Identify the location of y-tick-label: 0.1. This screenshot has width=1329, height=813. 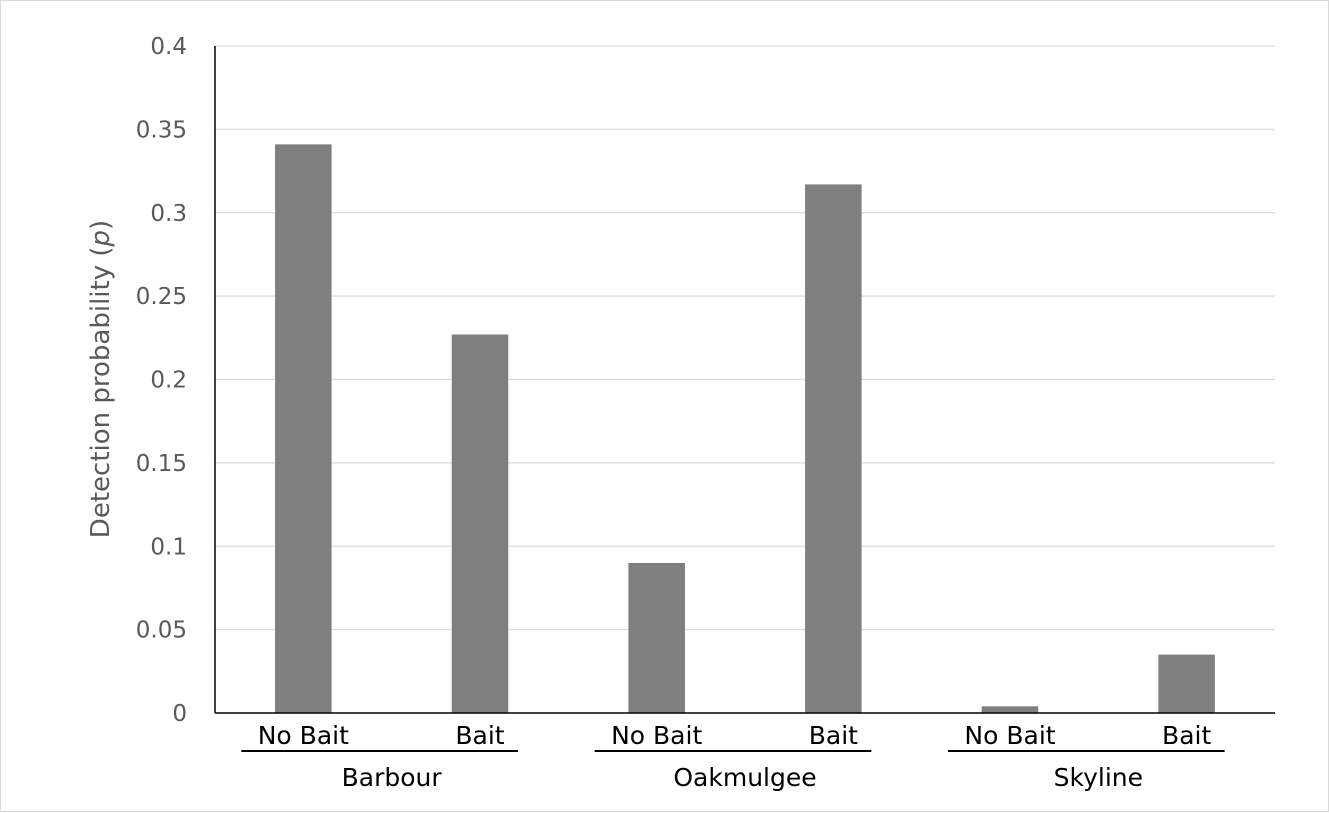
(168, 547).